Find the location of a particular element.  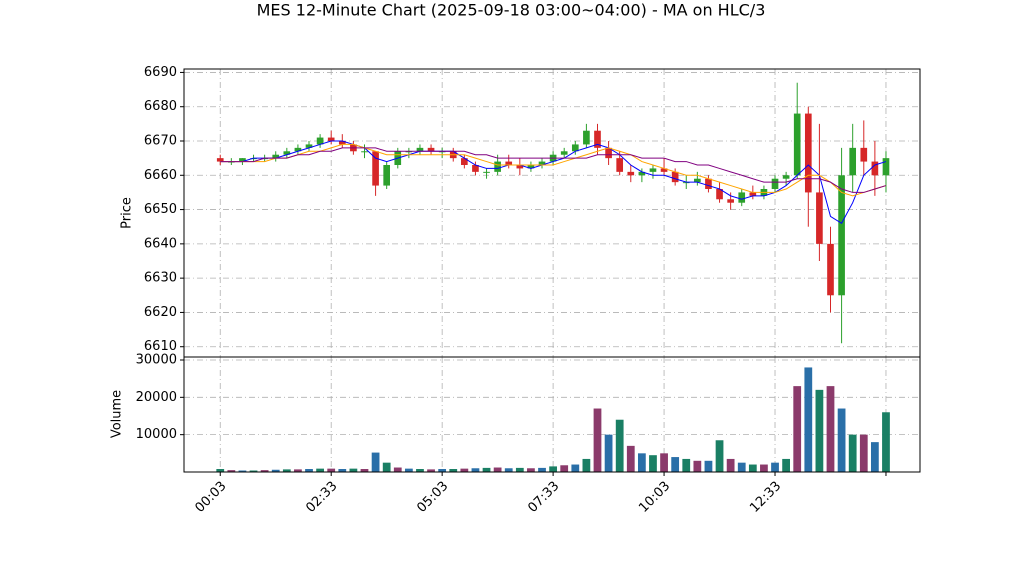

y-tick-label: 6690 is located at coordinates (160, 72).